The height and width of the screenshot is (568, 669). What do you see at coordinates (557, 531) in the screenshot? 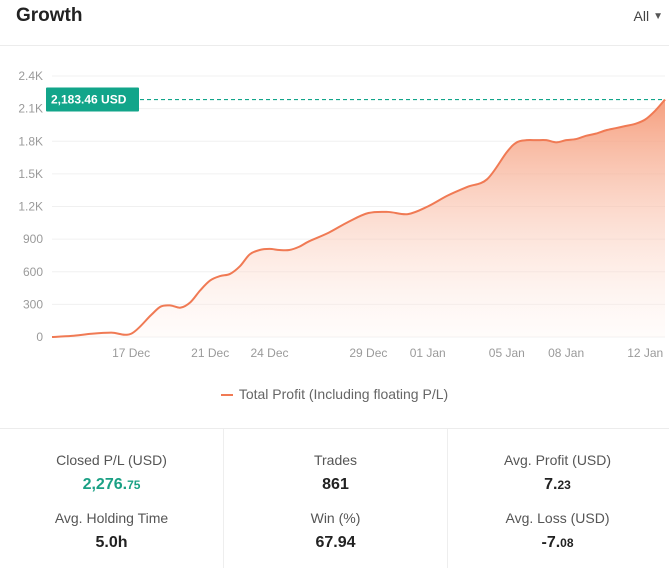
I see `stat-avg-loss: Avg. Loss (USD) -7.08` at bounding box center [557, 531].